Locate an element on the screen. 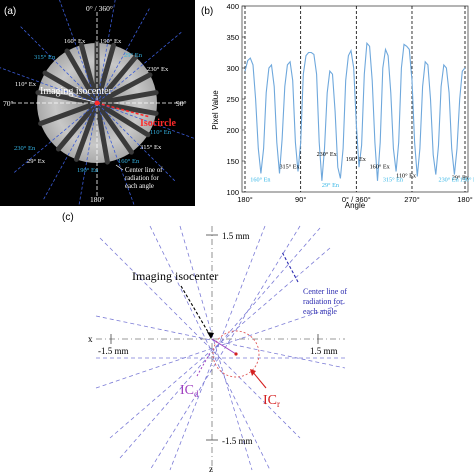  center-line-arrow is located at coordinates (290, 267).